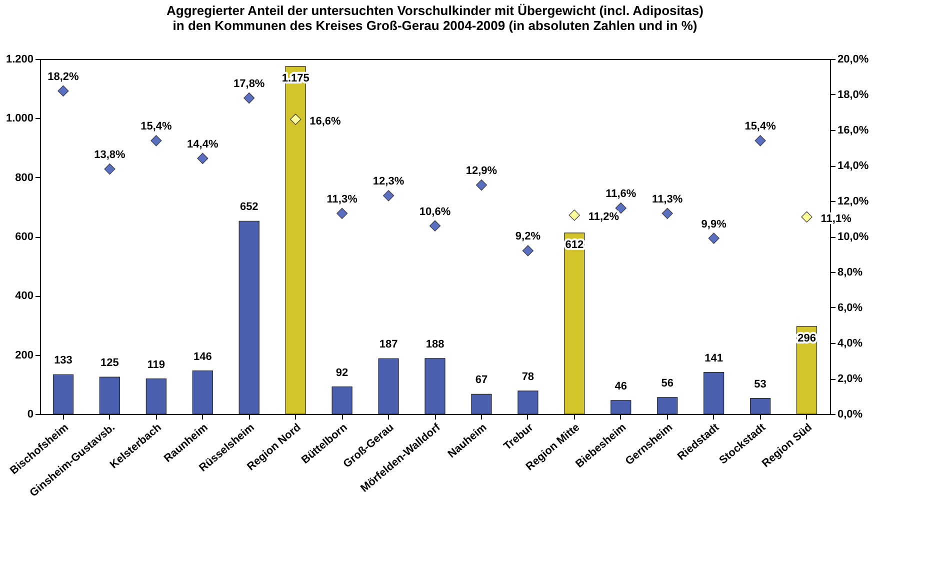 The height and width of the screenshot is (572, 934). Describe the element at coordinates (528, 236) in the screenshot. I see `data-label: 9,2%` at that location.